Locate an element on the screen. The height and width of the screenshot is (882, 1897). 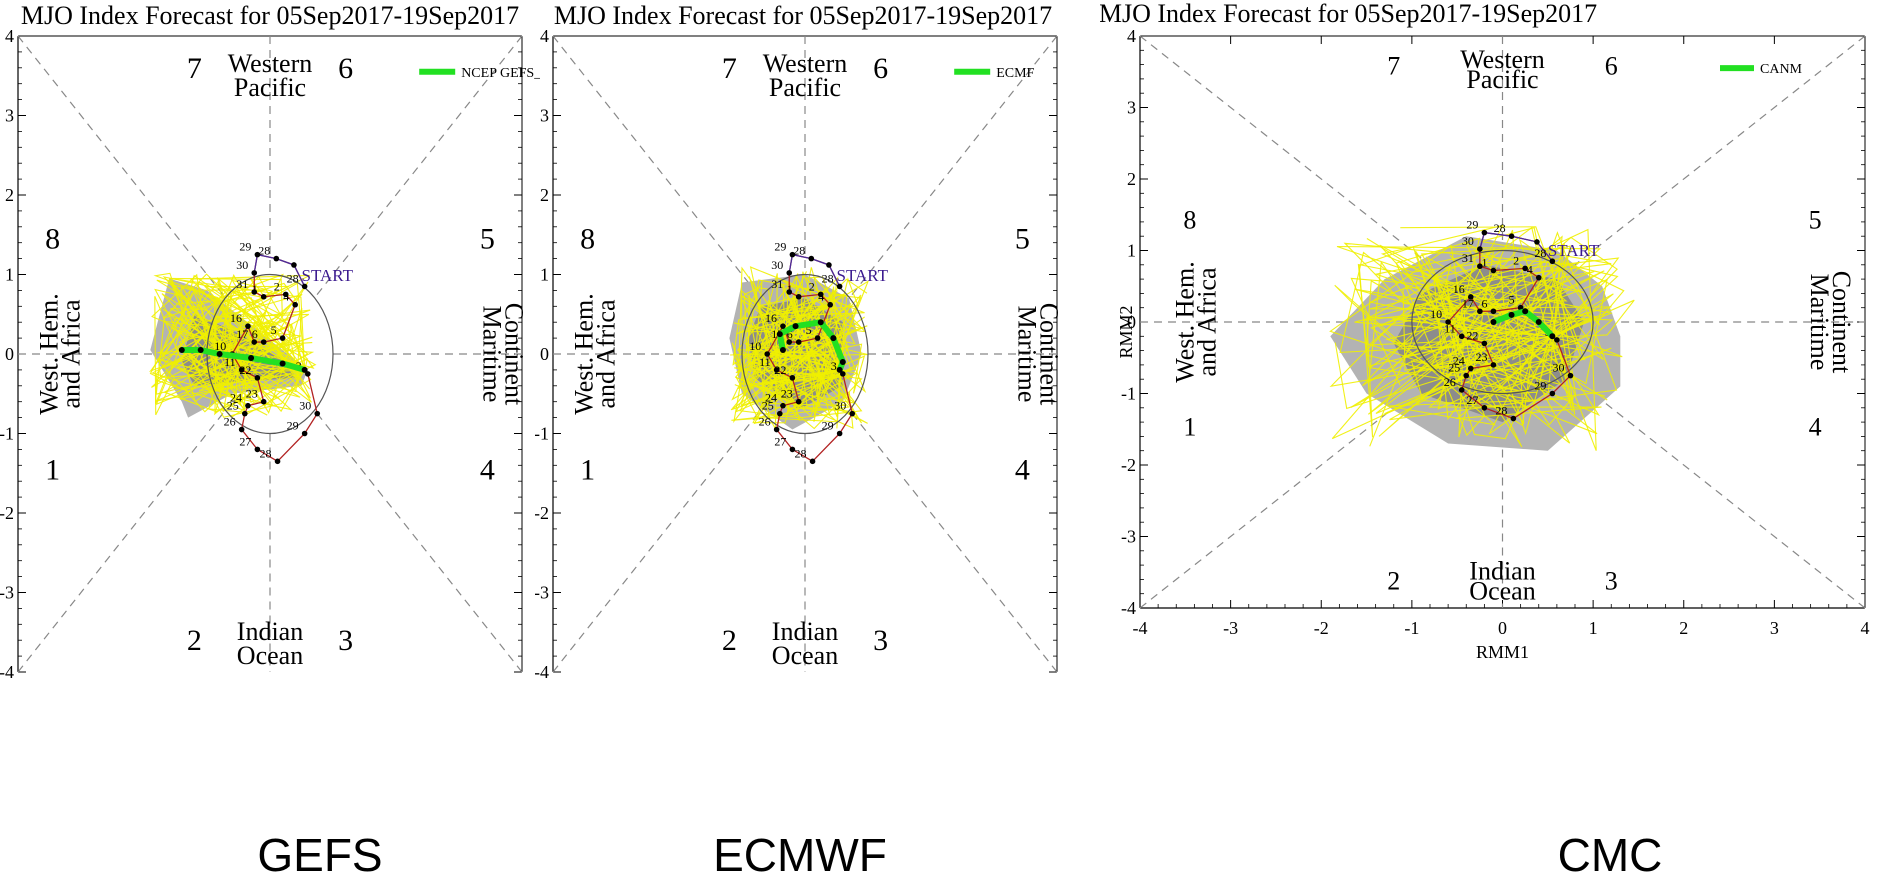
phase-number: 1 is located at coordinates (52, 469).